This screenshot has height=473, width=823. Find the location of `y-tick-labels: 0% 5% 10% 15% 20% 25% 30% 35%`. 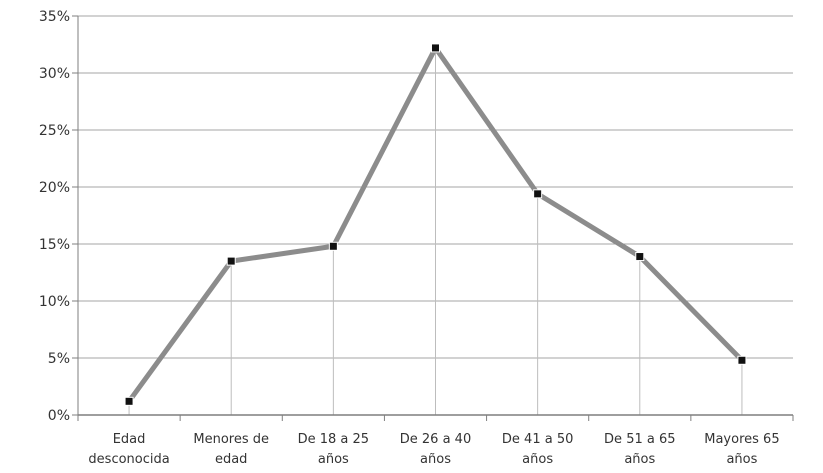

y-tick-labels: 0% 5% 10% 15% 20% 25% 30% 35% is located at coordinates (54, 216).